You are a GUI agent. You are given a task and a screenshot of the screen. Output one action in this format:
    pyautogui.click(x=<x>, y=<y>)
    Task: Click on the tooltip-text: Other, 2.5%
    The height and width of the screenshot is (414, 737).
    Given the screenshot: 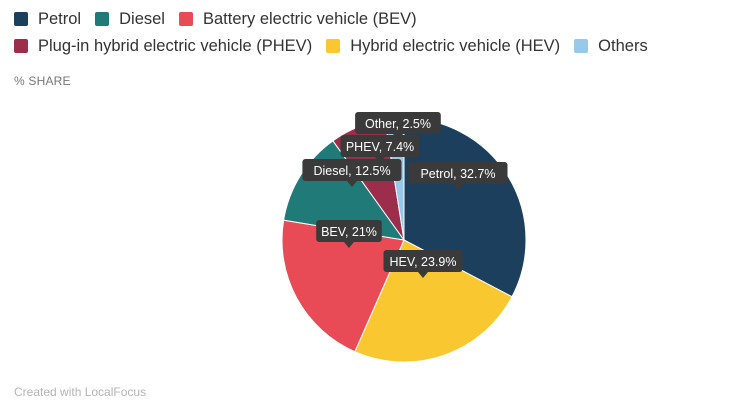 What is the action you would take?
    pyautogui.click(x=398, y=124)
    